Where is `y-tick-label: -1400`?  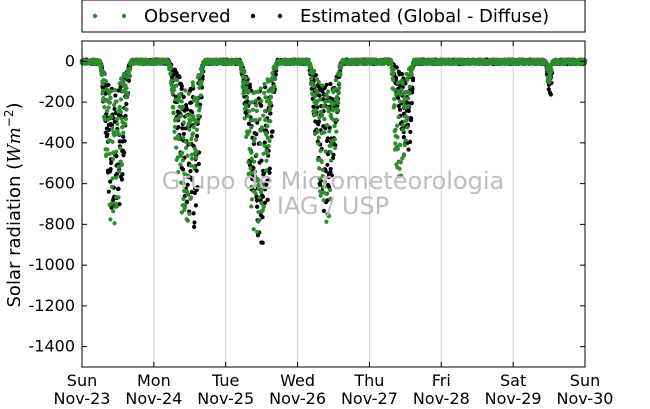
y-tick-label: -1400 is located at coordinates (52, 346).